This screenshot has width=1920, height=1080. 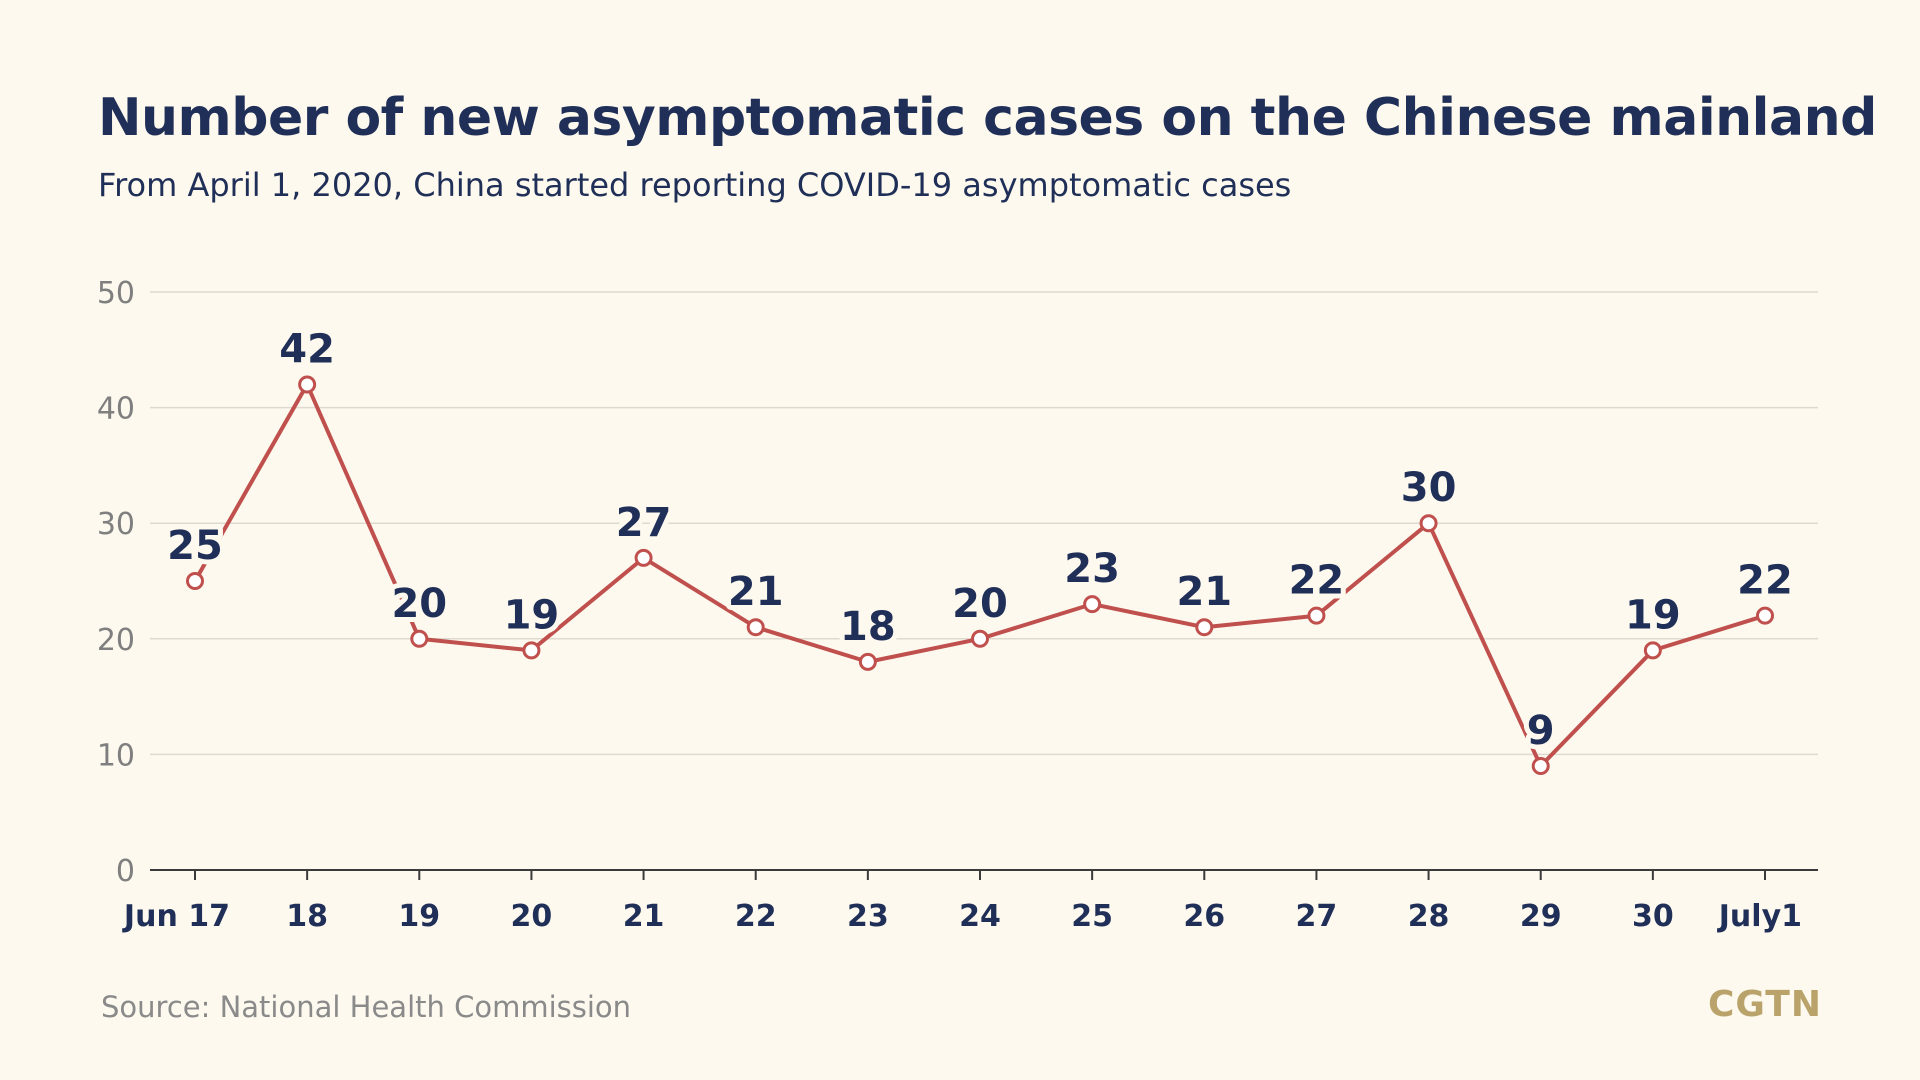 I want to click on y-tick-label: 30, so click(x=116, y=524).